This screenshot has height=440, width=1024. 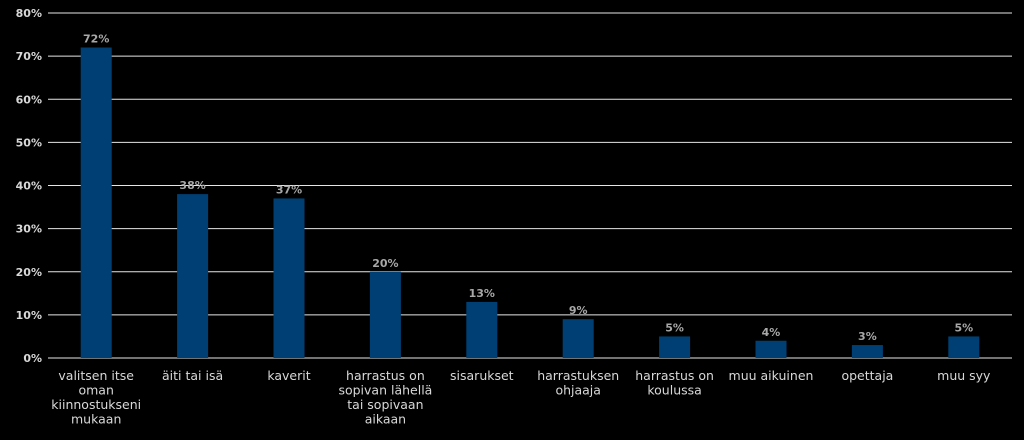 What do you see at coordinates (29, 13) in the screenshot?
I see `y-tick-label: 80%` at bounding box center [29, 13].